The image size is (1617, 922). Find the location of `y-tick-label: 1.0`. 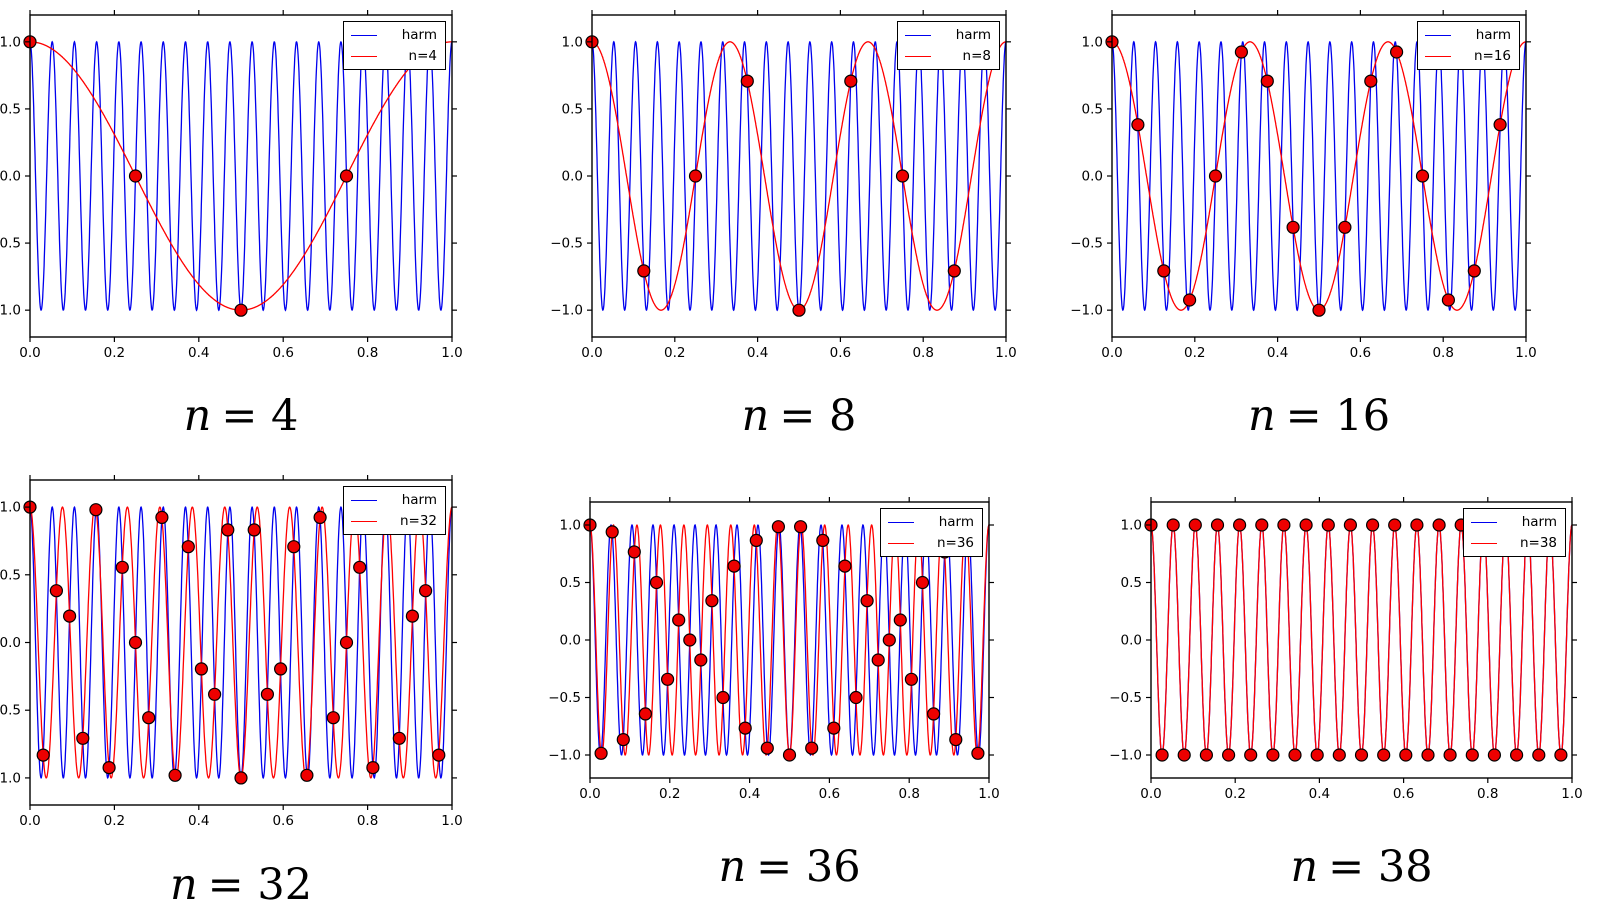

y-tick-label: 1.0 is located at coordinates (10, 508).